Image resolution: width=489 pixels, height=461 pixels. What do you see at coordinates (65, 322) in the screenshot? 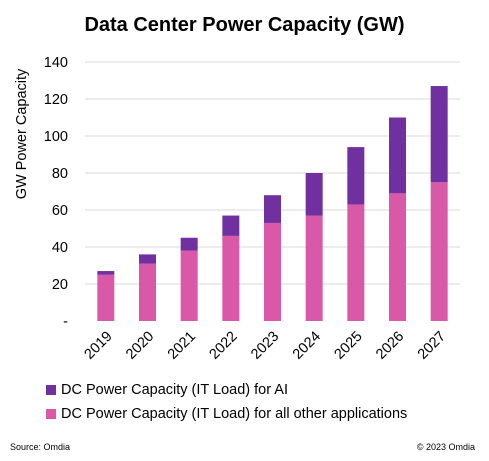
I see `y-tick-label: -` at bounding box center [65, 322].